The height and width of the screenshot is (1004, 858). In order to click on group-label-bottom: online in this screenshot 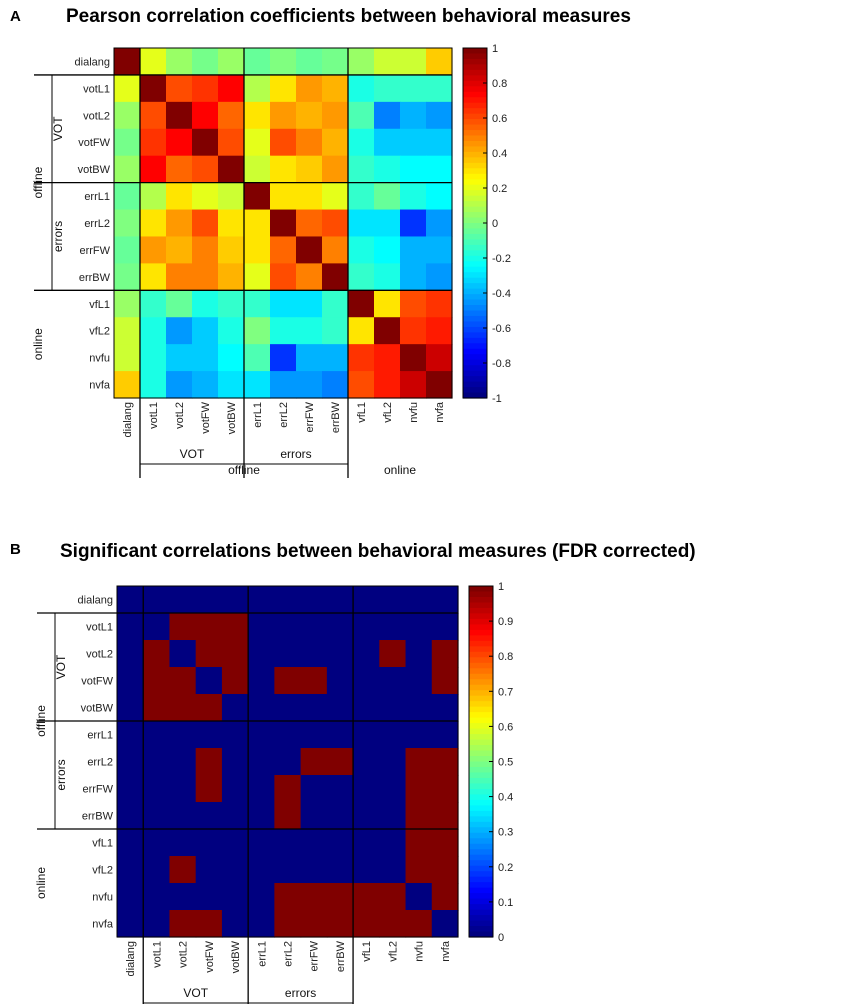, I will do `click(405, 1003)`.